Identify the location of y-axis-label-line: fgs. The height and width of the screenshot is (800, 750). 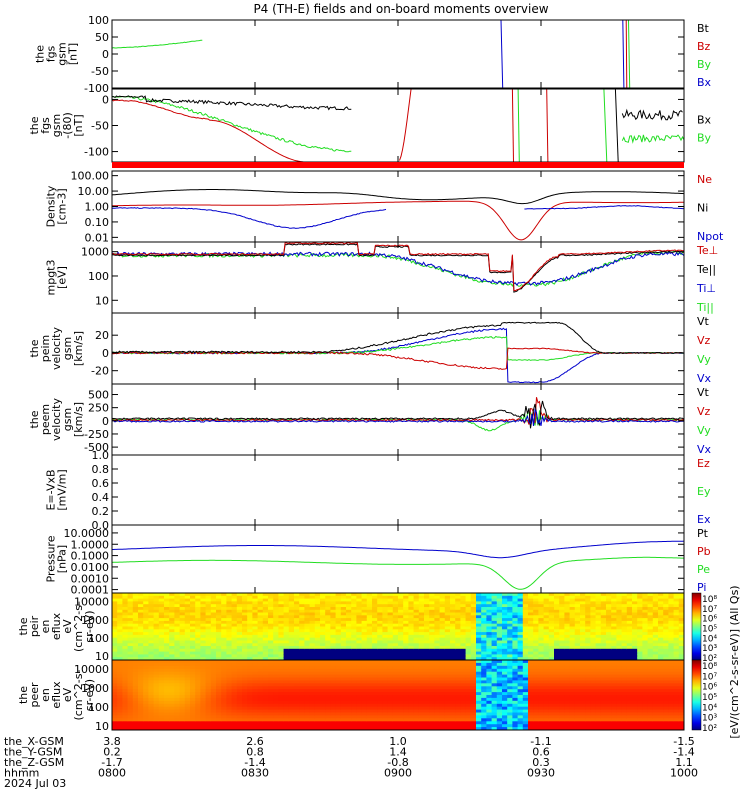
(45, 125).